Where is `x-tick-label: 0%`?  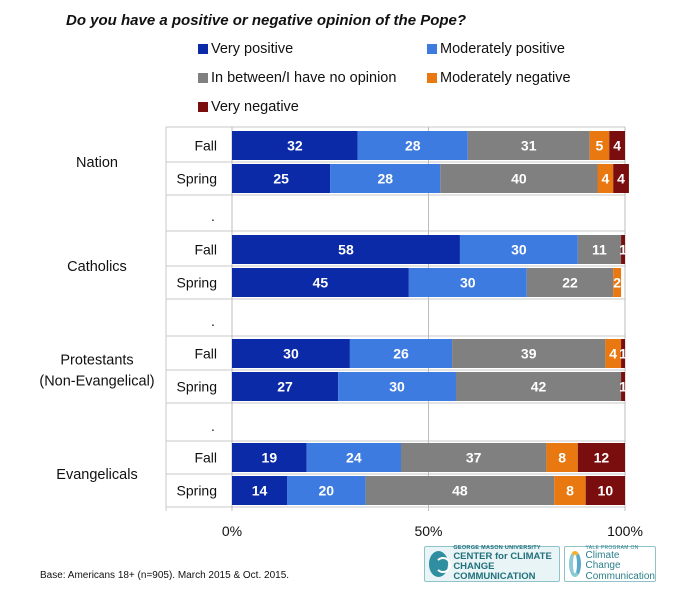 x-tick-label: 0% is located at coordinates (232, 531).